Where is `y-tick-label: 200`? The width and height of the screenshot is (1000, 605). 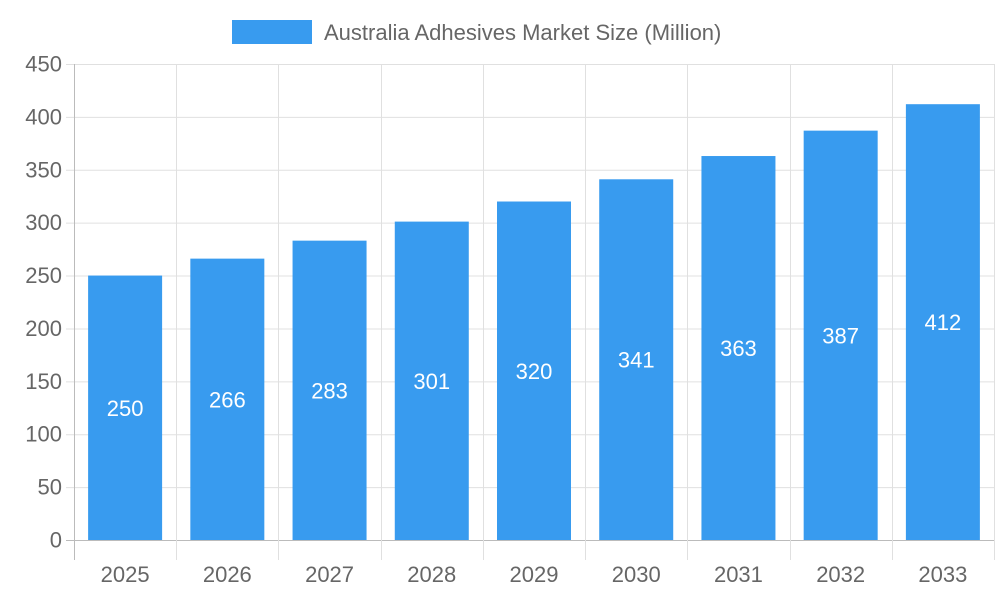
y-tick-label: 200 is located at coordinates (43, 328).